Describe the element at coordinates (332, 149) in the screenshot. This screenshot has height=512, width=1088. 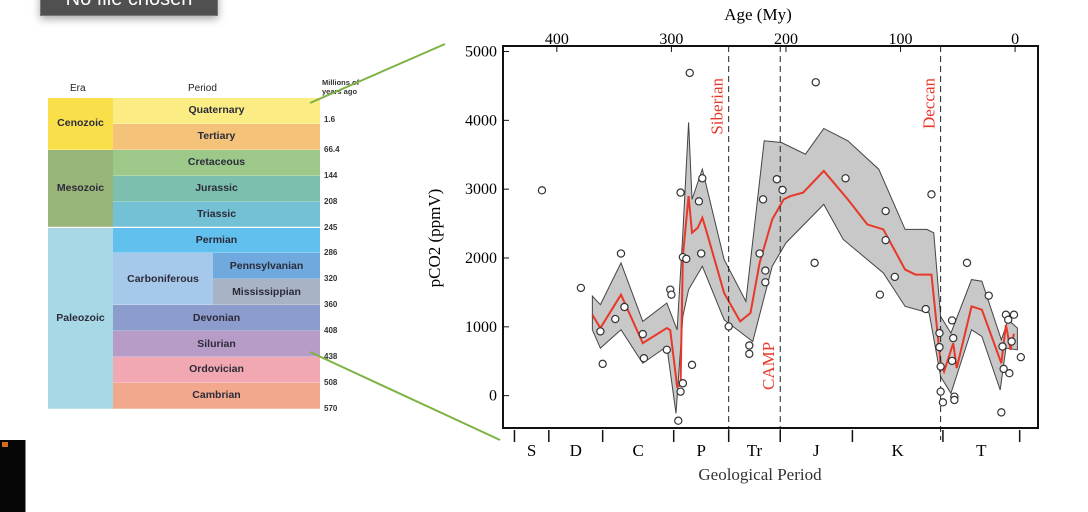
I see `boundary-age: 66.4` at that location.